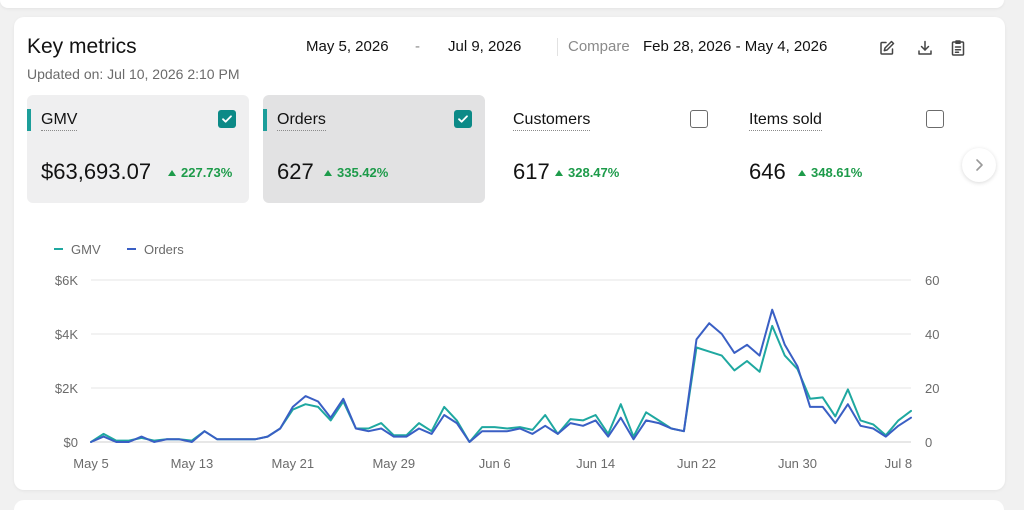 This screenshot has width=1024, height=510. I want to click on y-right-tick-label: 20, so click(932, 388).